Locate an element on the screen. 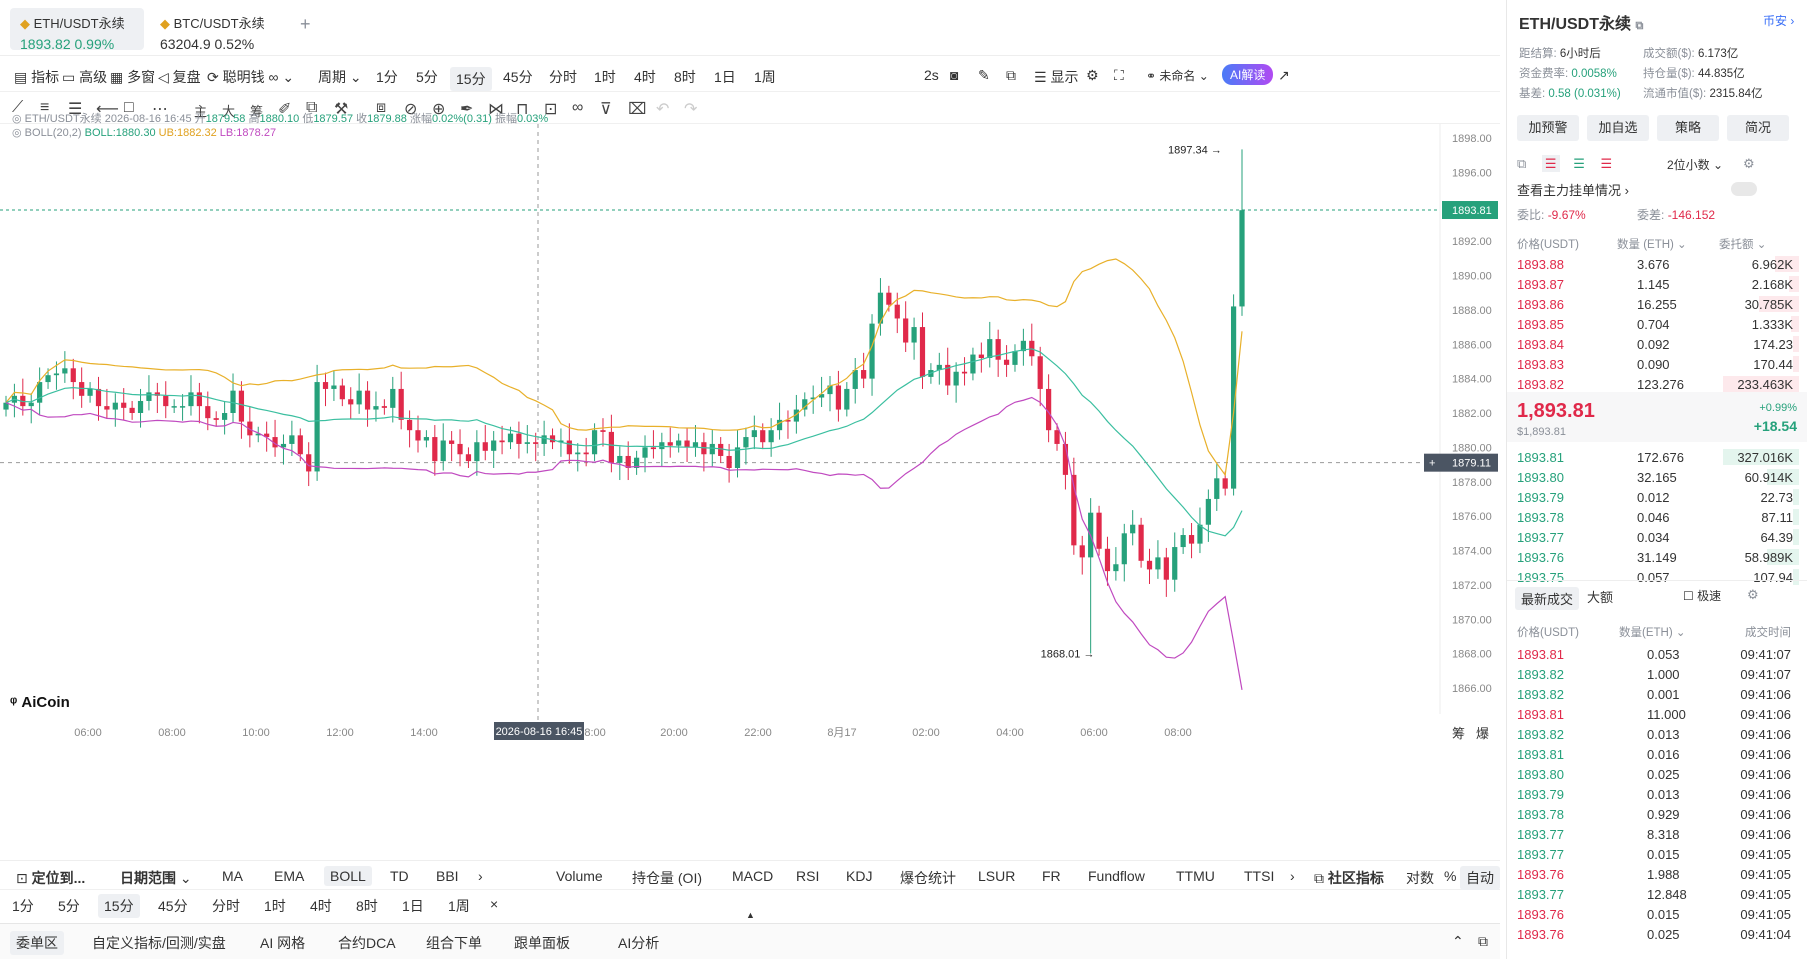  ind-bbi: BBI is located at coordinates (447, 876).